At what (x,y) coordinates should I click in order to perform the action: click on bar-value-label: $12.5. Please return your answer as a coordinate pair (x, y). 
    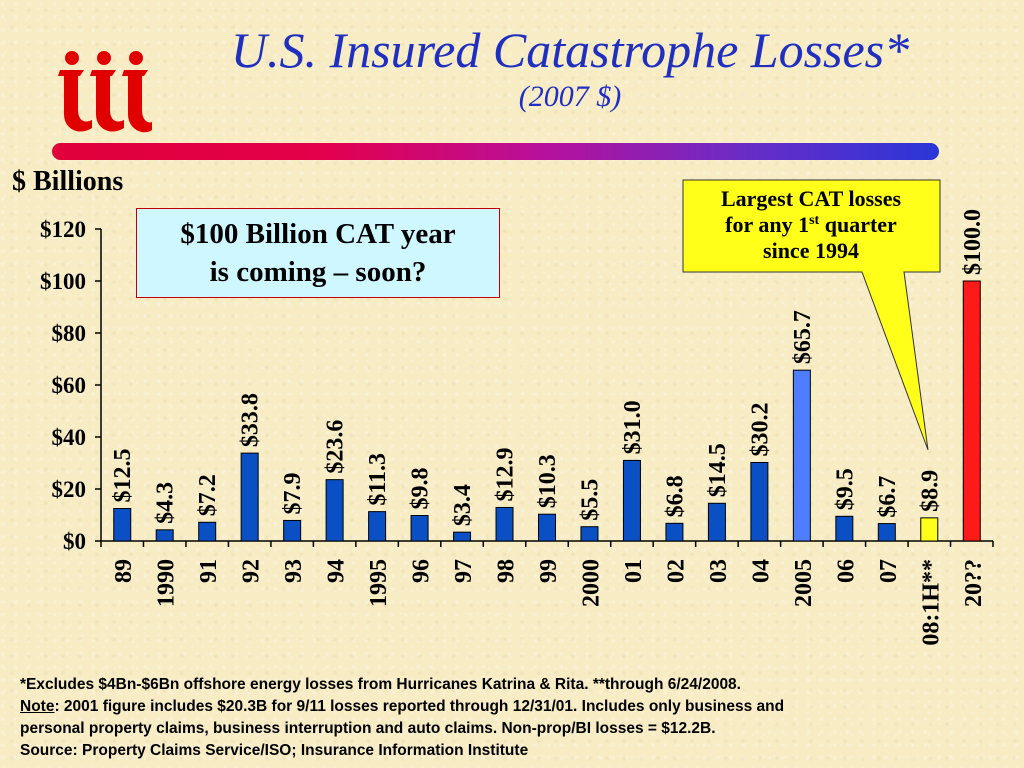
    Looking at the image, I should click on (123, 476).